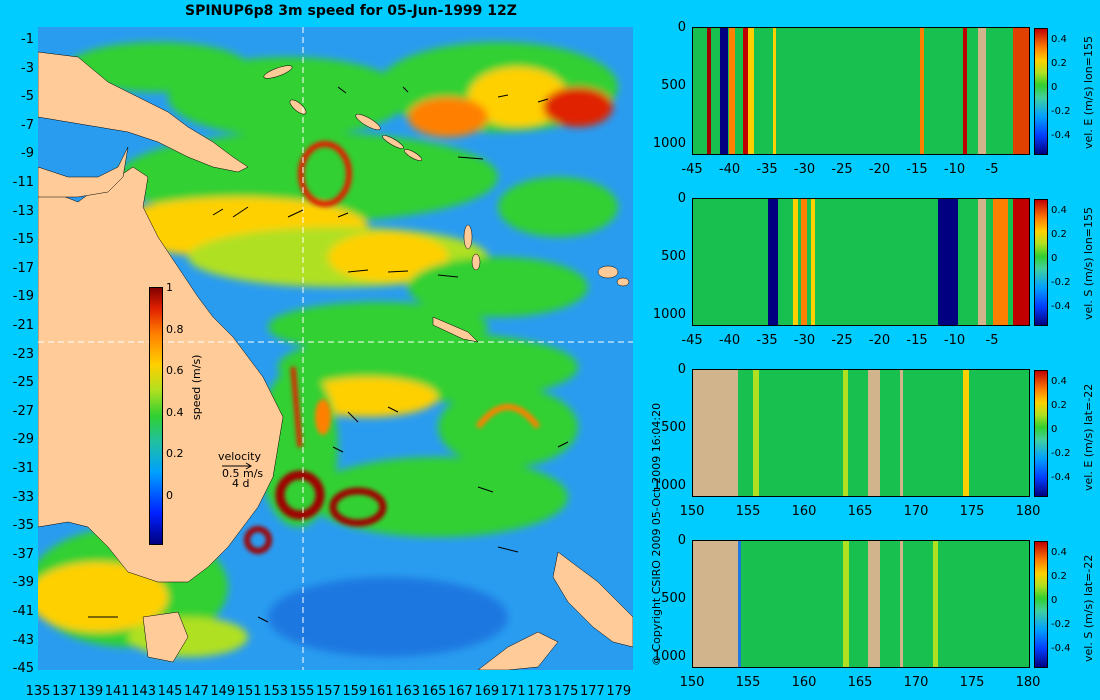 This screenshot has width=1100, height=700. What do you see at coordinates (1088, 92) in the screenshot?
I see `panel-label: vel. E (m/s) lon=155` at bounding box center [1088, 92].